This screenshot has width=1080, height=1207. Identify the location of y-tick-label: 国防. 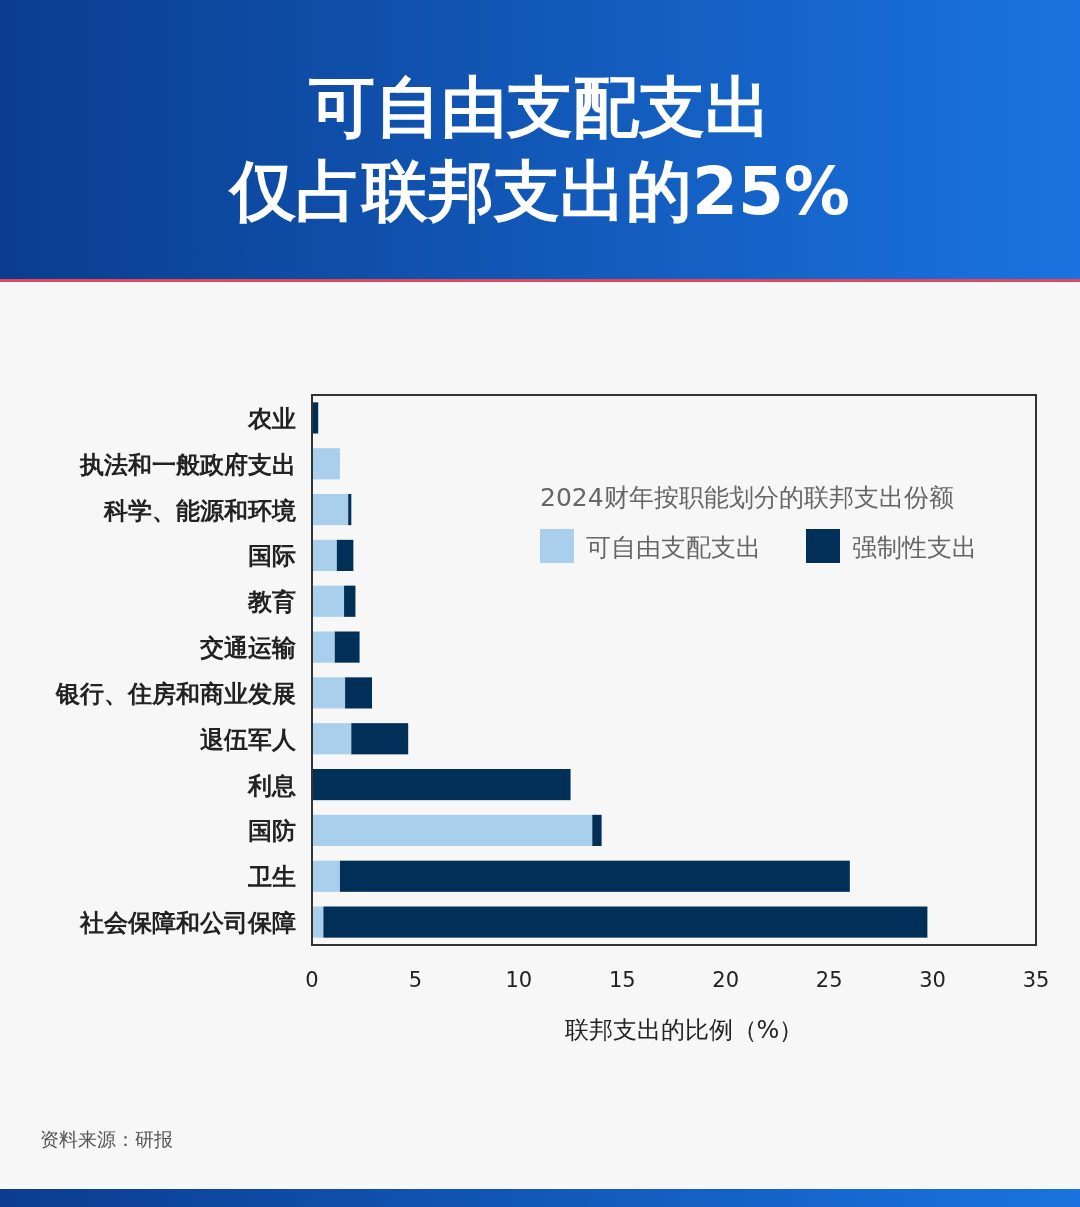
(272, 831).